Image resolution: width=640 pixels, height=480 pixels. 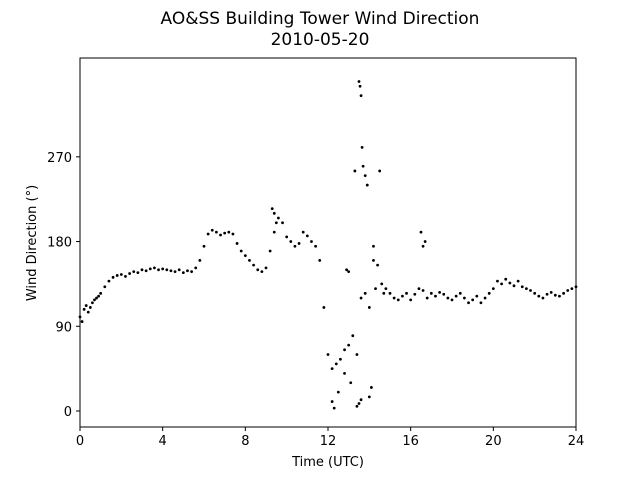 What do you see at coordinates (32, 243) in the screenshot?
I see `y-axis-label: Wind Direction (°)` at bounding box center [32, 243].